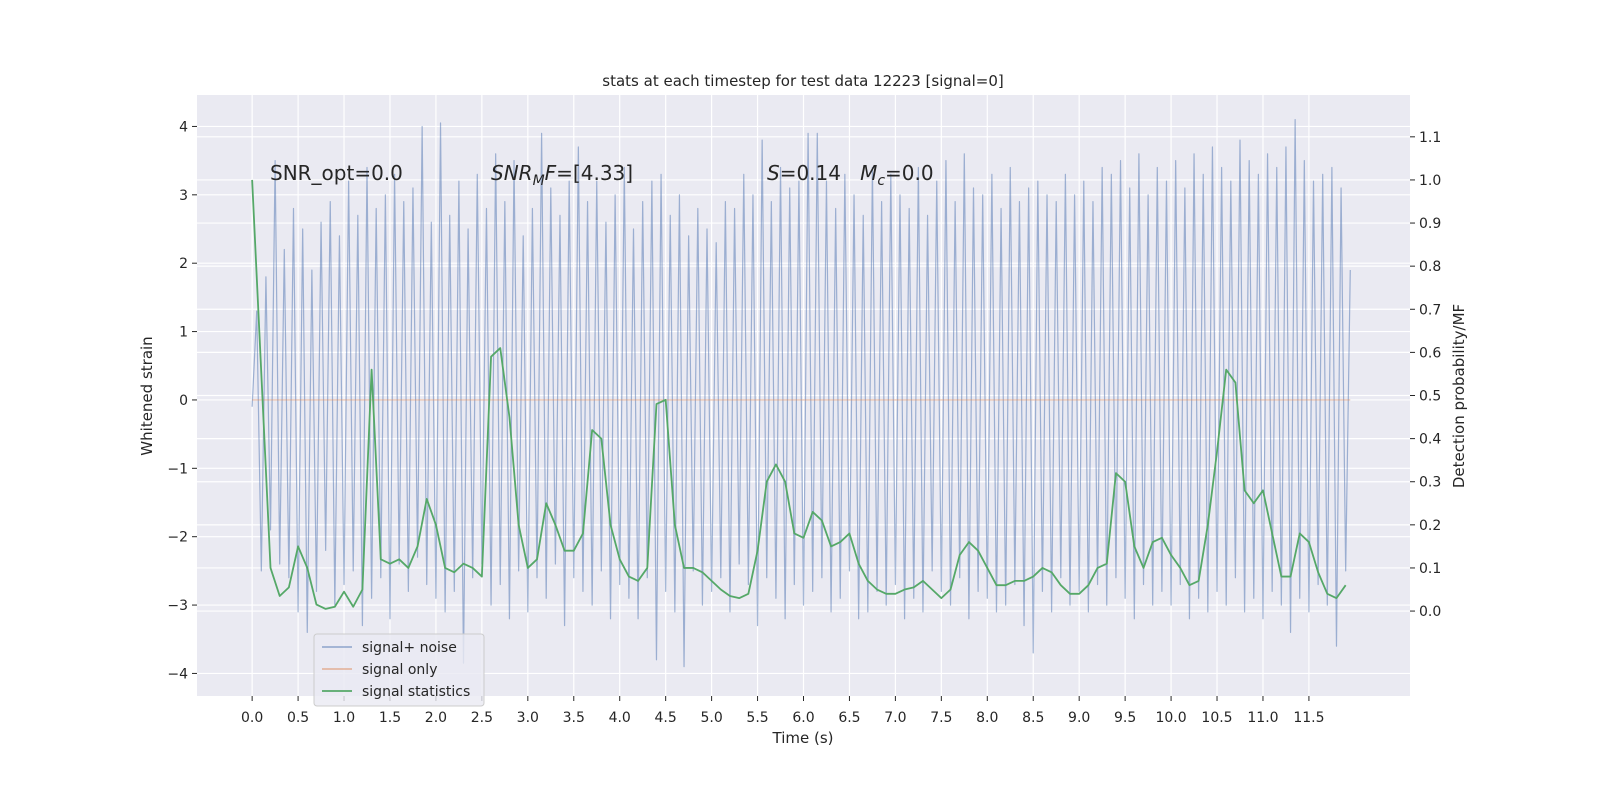 This screenshot has width=1600, height=800. What do you see at coordinates (1033, 718) in the screenshot?
I see `x-tick-label: 8.5` at bounding box center [1033, 718].